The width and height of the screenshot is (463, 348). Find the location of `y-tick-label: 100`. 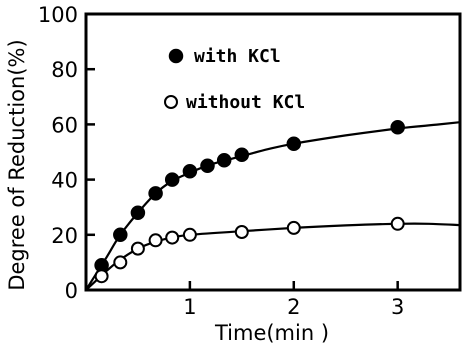

y-tick-label: 100 is located at coordinates (58, 15).